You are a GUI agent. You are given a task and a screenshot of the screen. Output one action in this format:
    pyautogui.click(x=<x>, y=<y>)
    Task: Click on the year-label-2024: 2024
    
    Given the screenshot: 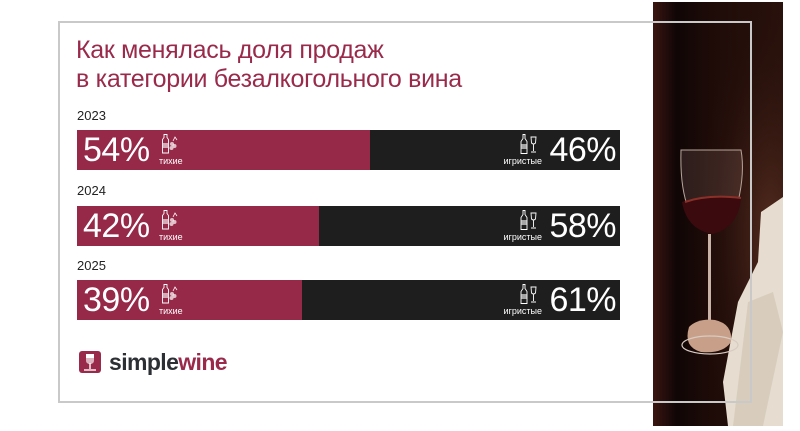 What is the action you would take?
    pyautogui.click(x=91, y=190)
    